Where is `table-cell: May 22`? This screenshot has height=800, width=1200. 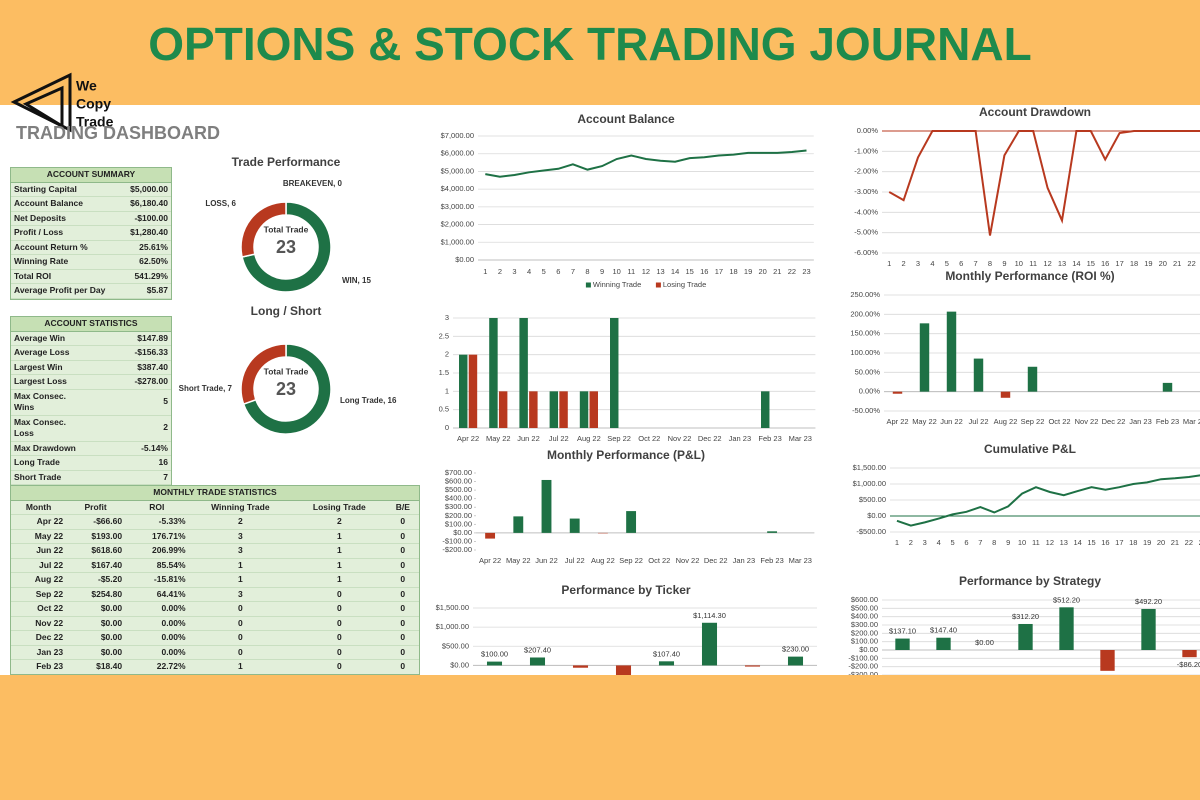 table-cell: May 22 is located at coordinates (39, 536).